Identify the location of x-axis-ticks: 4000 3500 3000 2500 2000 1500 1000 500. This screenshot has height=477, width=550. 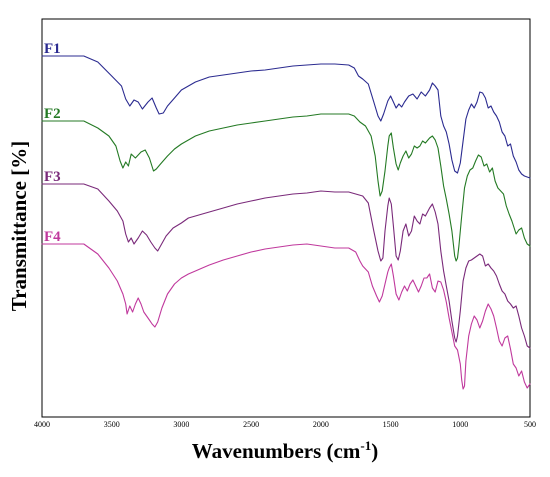
(285, 424).